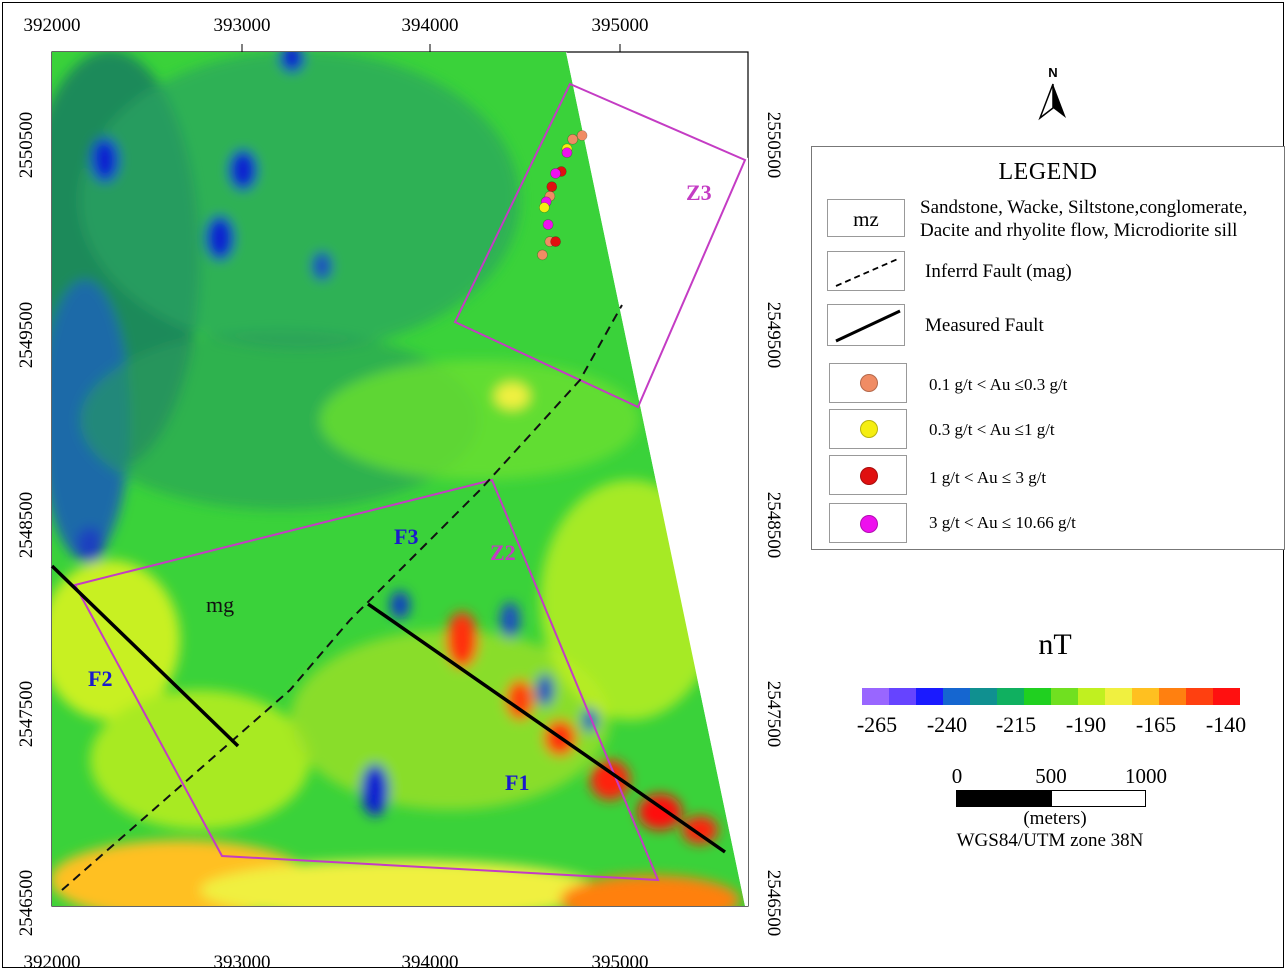  Describe the element at coordinates (1051, 798) in the screenshot. I see `scale-bar` at that location.